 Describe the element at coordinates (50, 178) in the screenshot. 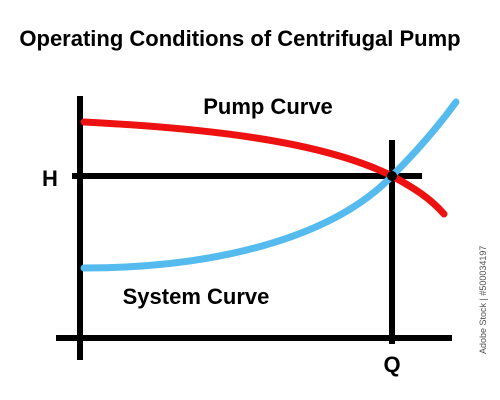

I see `head-axis-label: H` at that location.